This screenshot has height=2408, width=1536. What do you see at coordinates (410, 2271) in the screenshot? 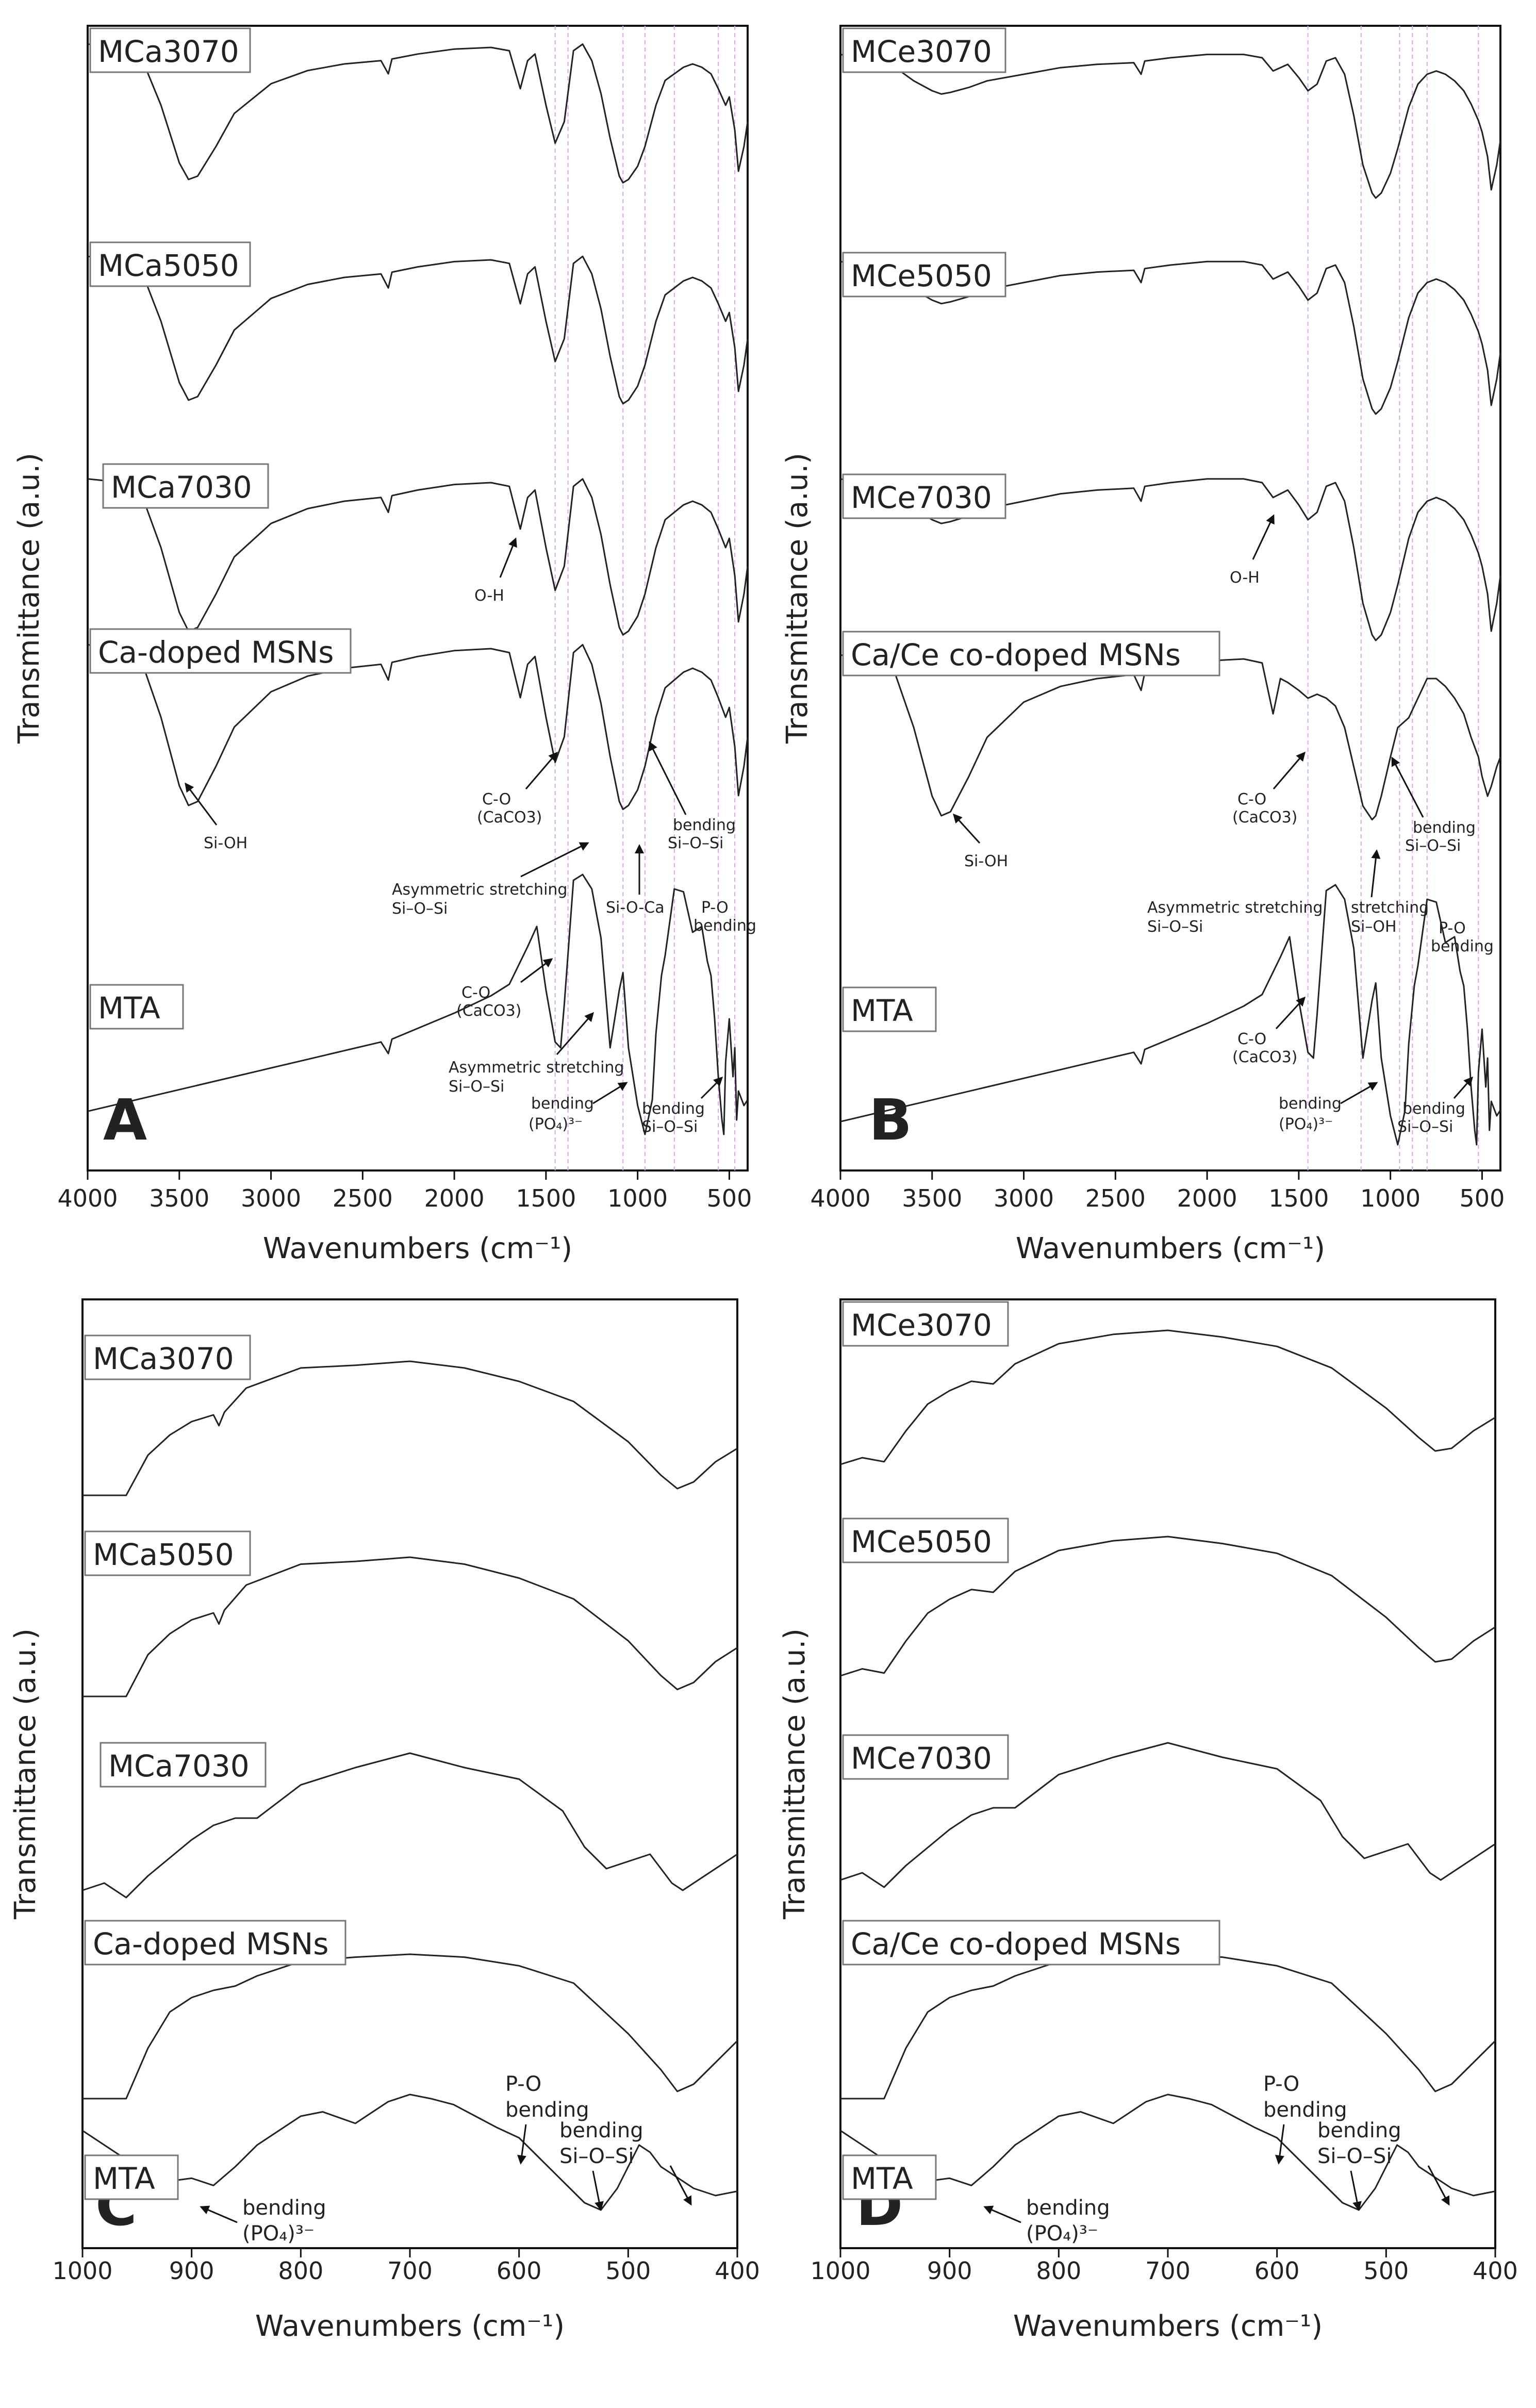
I see `x-tick-label: 700` at bounding box center [410, 2271].